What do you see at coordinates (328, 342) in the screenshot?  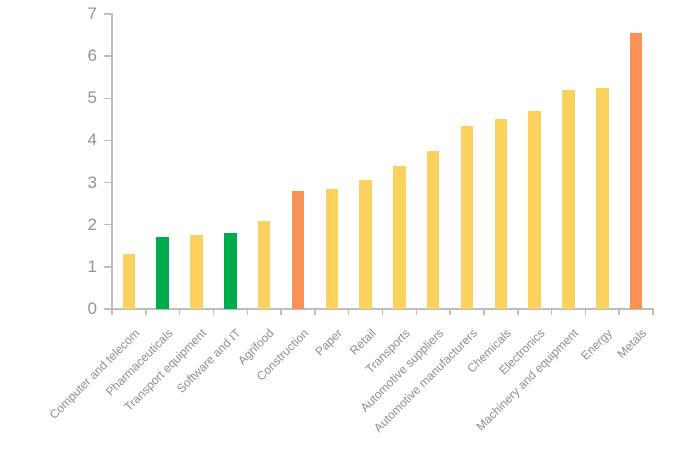 I see `category-label: Paper` at bounding box center [328, 342].